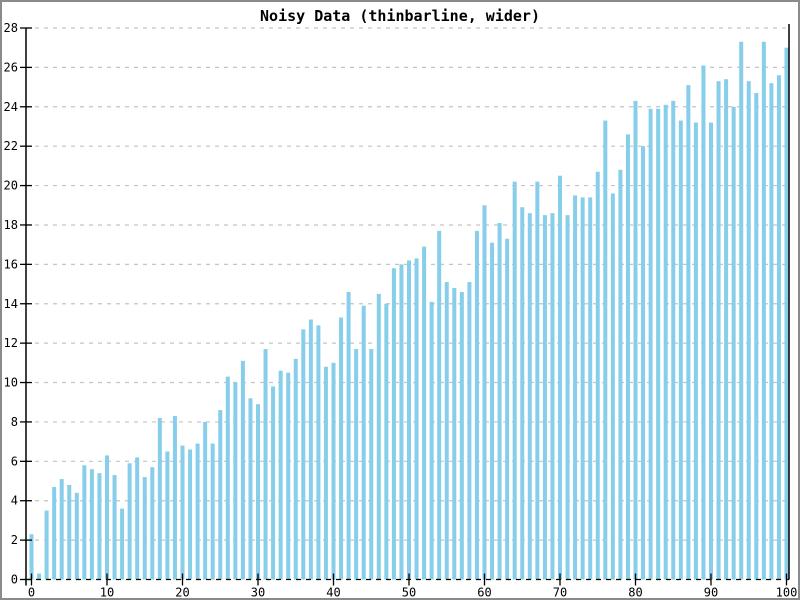 The height and width of the screenshot is (600, 800). What do you see at coordinates (560, 593) in the screenshot?
I see `x-tick-label: 70` at bounding box center [560, 593].